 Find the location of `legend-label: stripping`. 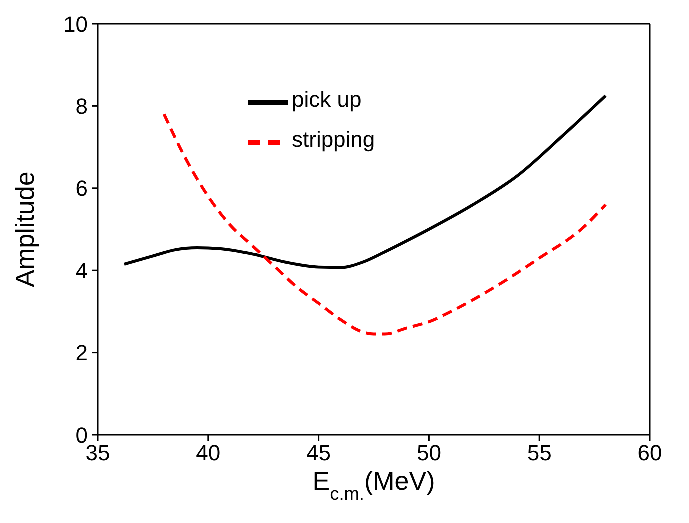

legend-label: stripping is located at coordinates (334, 139).